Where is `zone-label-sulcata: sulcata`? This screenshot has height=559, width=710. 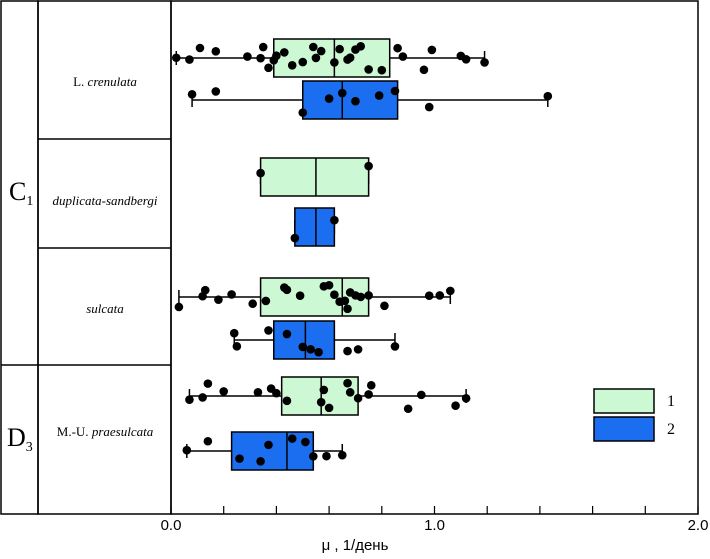
zone-label-sulcata: sulcata is located at coordinates (105, 308).